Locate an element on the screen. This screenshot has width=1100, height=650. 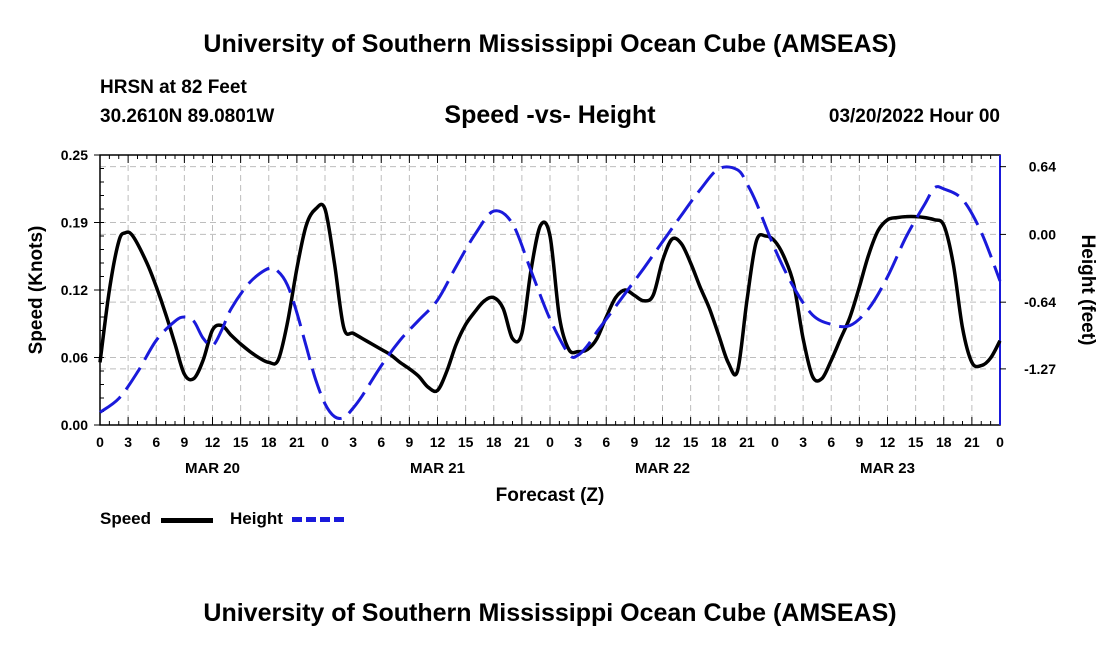
y-left-tick-label: 0.12 is located at coordinates (74, 290).